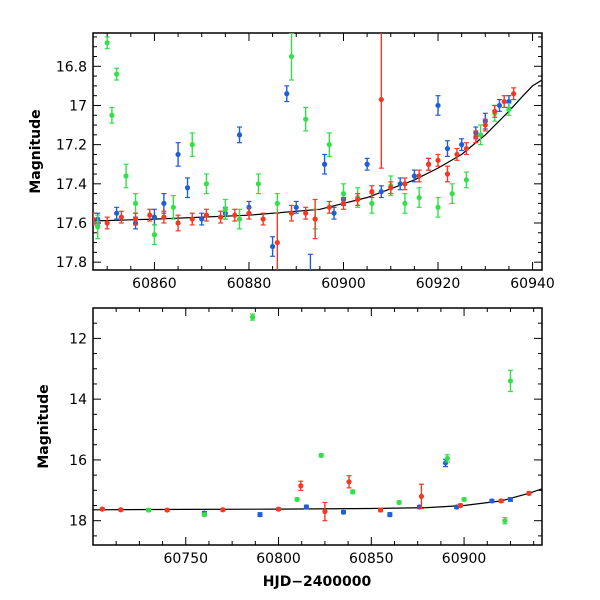  Describe the element at coordinates (78, 522) in the screenshot. I see `y-tick-label: 18` at that location.